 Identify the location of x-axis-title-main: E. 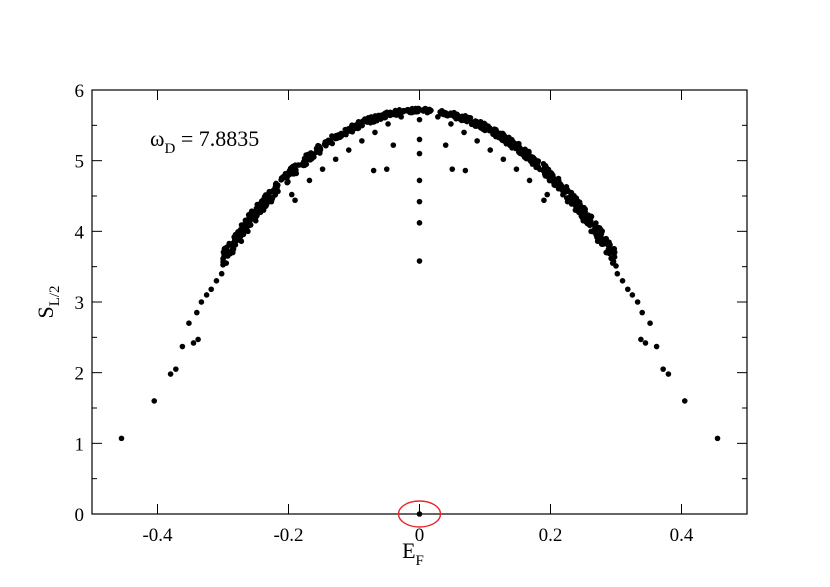
(408, 550).